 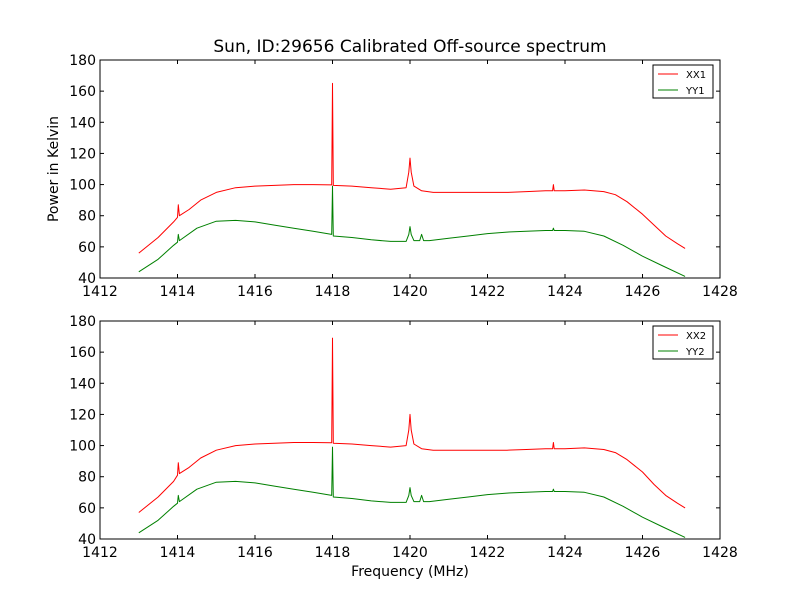 What do you see at coordinates (696, 336) in the screenshot?
I see `legend-label: XX2` at bounding box center [696, 336].